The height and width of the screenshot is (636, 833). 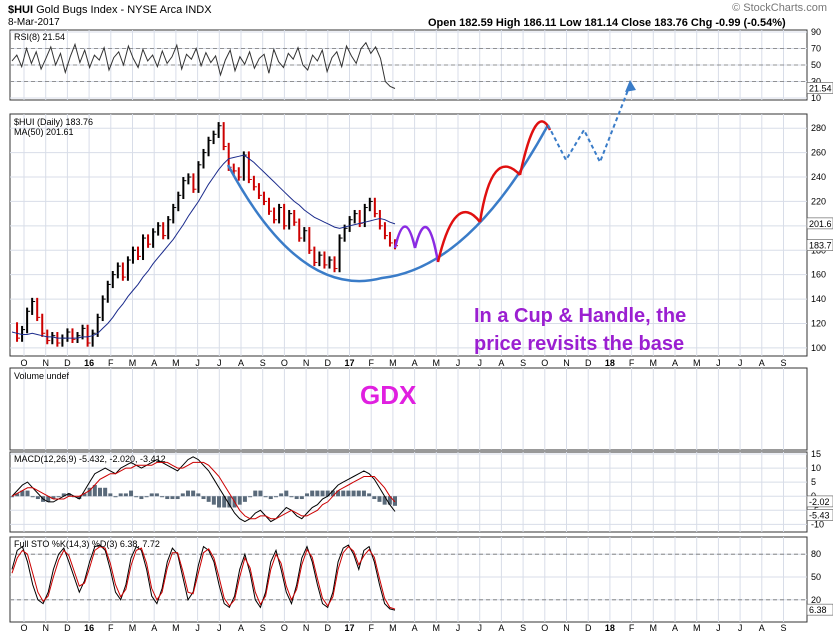 I want to click on rsi-last-label-box, so click(x=819, y=88).